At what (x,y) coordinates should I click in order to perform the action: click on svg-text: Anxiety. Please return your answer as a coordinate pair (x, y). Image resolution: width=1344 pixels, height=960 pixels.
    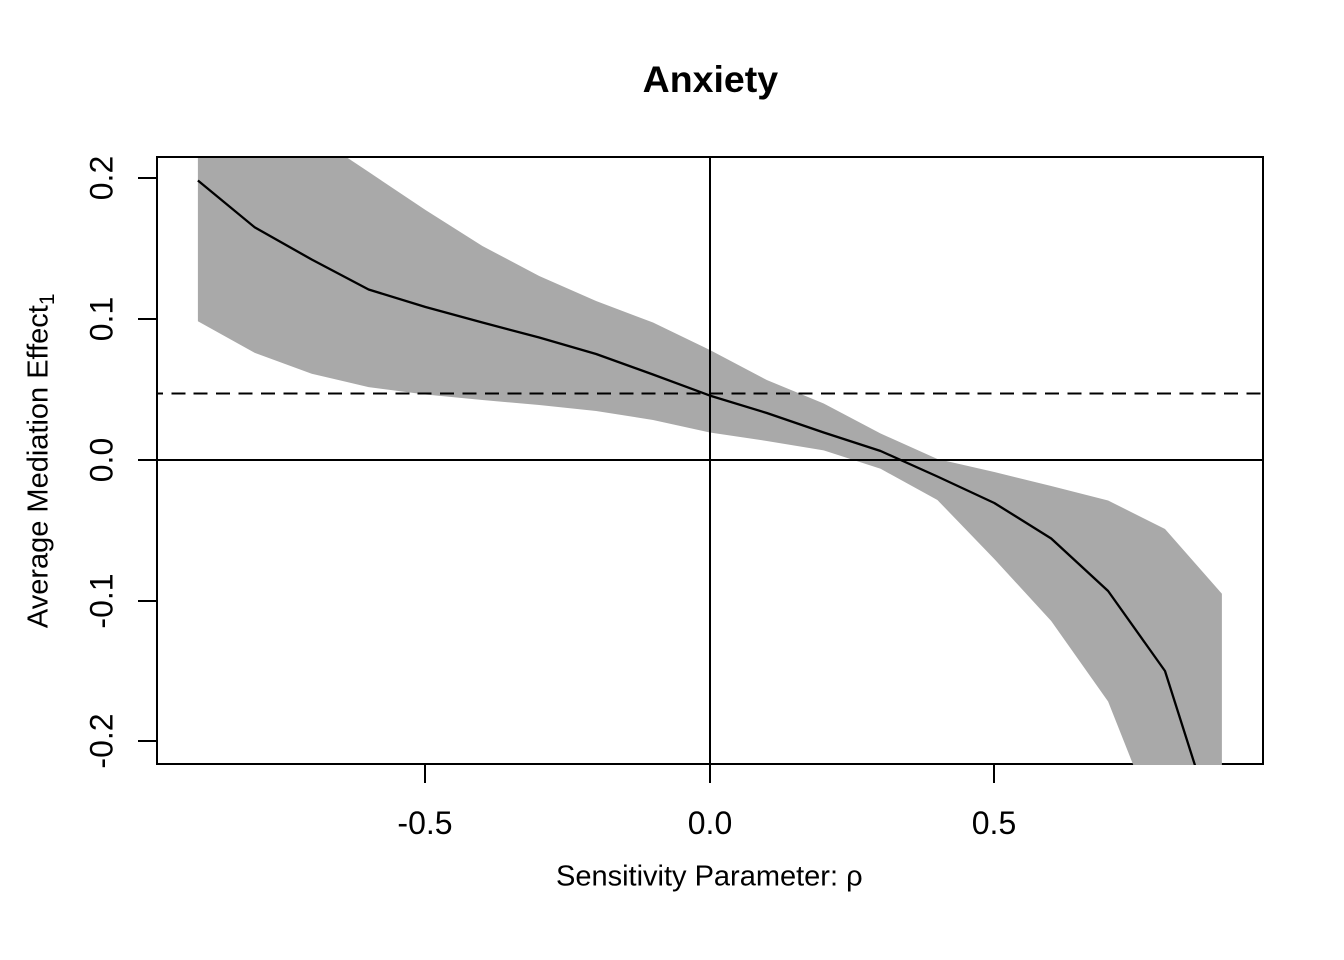
    Looking at the image, I should click on (711, 79).